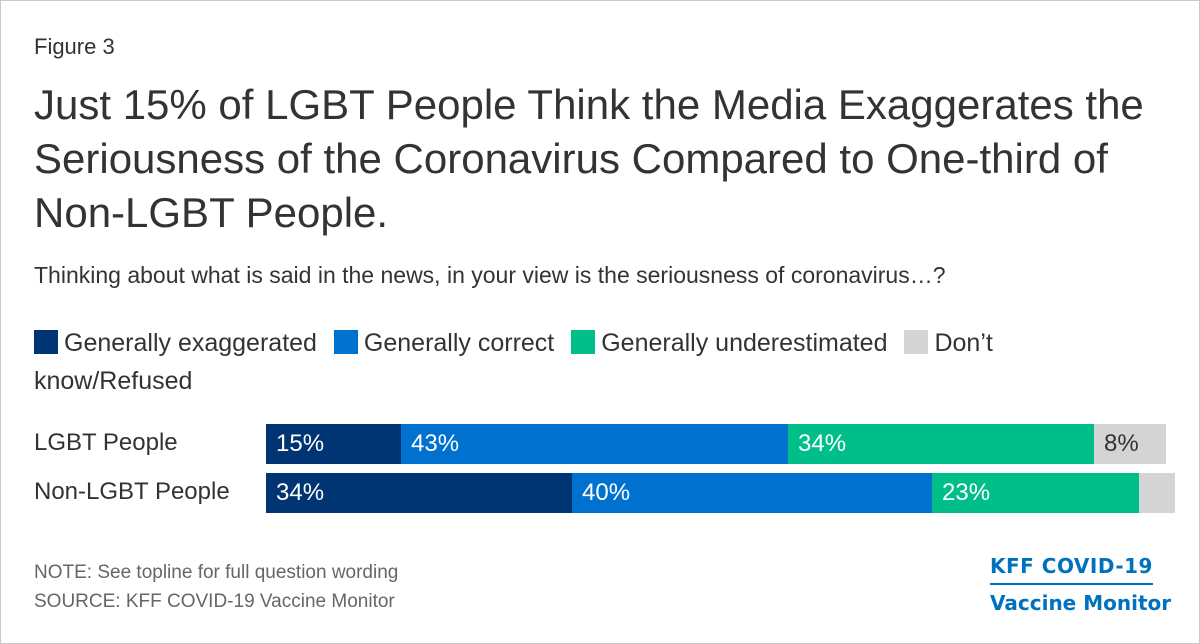 This screenshot has height=644, width=1200. I want to click on bar-data-label: 15%, so click(300, 443).